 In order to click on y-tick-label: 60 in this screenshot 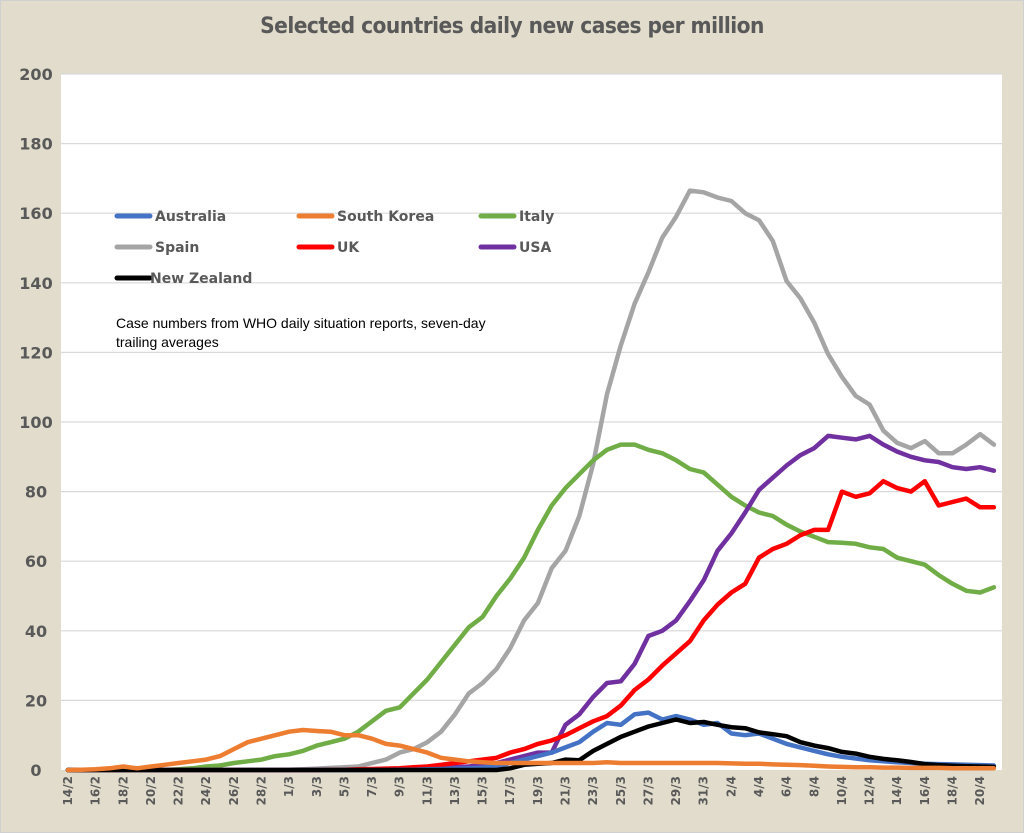, I will do `click(36, 561)`.